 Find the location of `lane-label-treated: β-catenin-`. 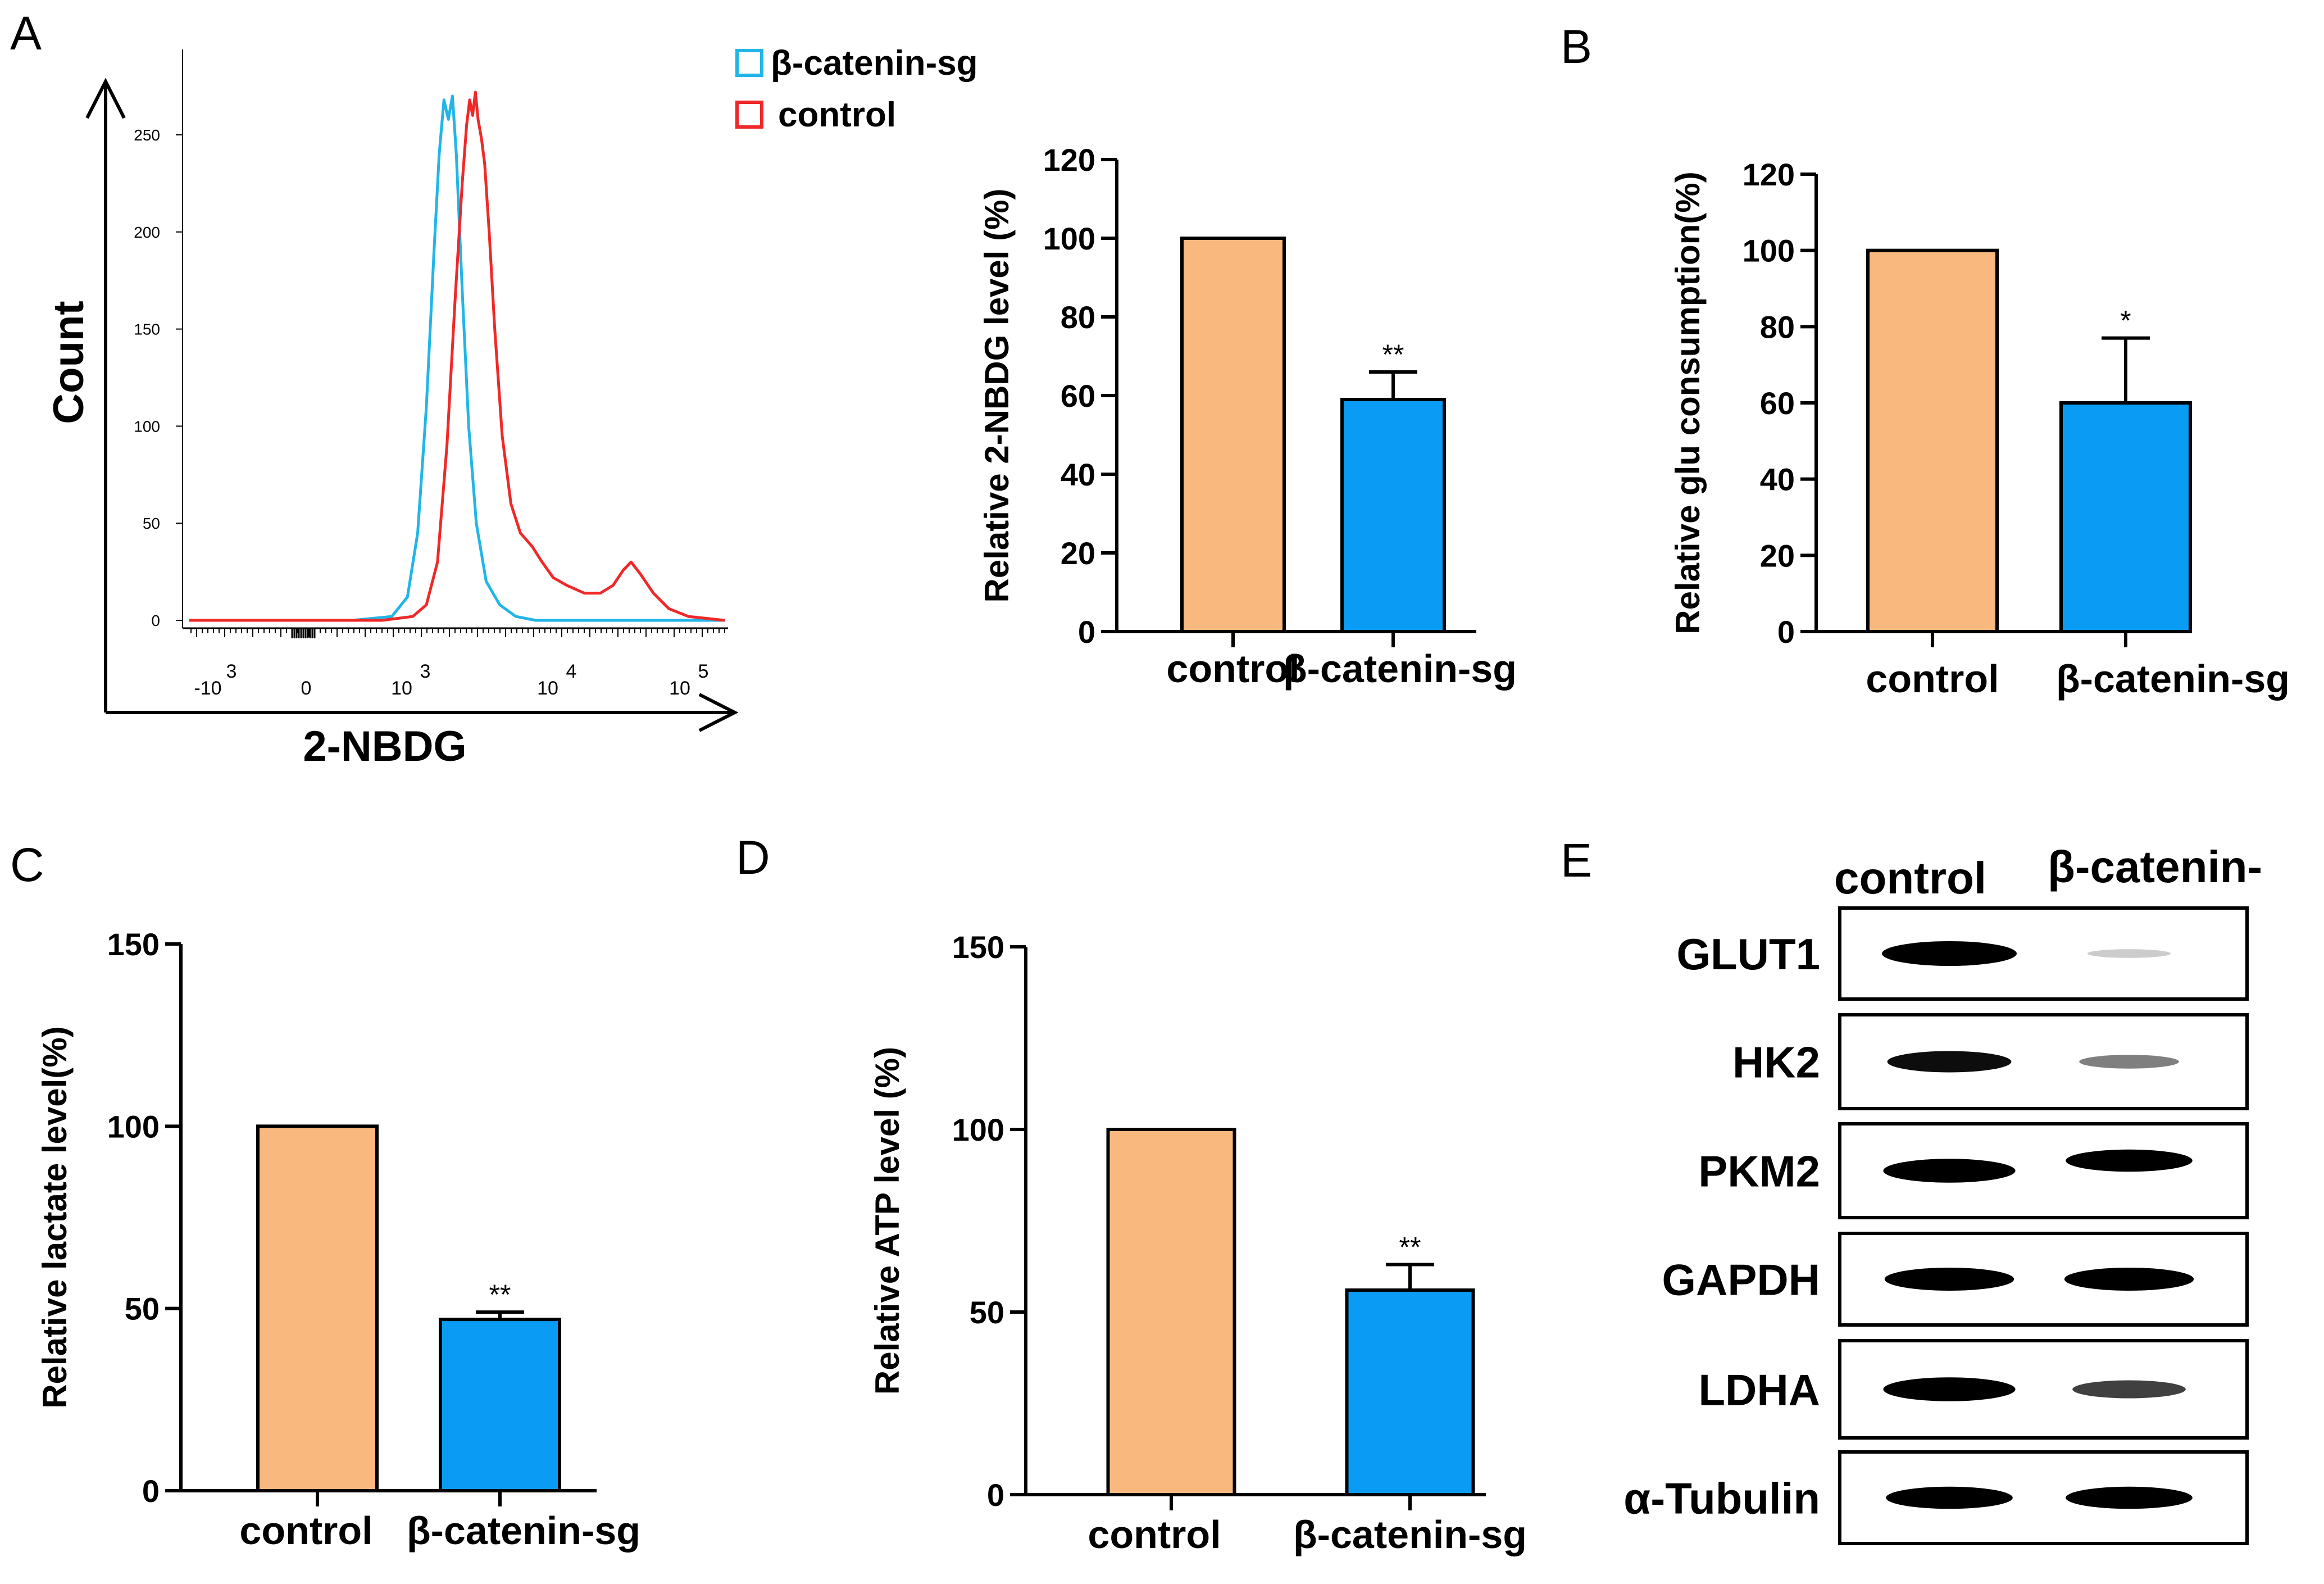

lane-label-treated: β-catenin- is located at coordinates (2155, 867).